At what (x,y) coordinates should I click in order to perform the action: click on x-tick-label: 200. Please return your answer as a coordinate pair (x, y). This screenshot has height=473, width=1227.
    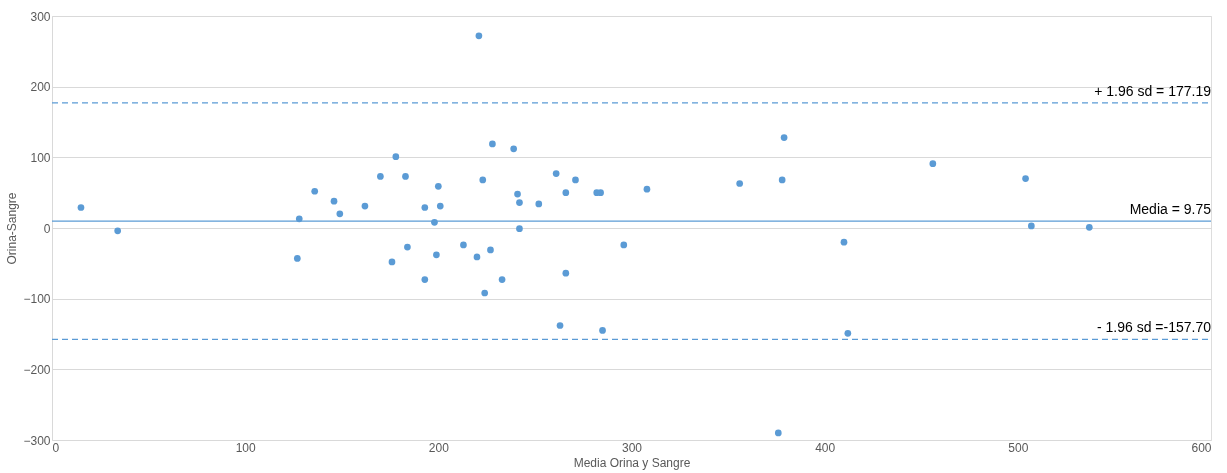
    Looking at the image, I should click on (439, 447).